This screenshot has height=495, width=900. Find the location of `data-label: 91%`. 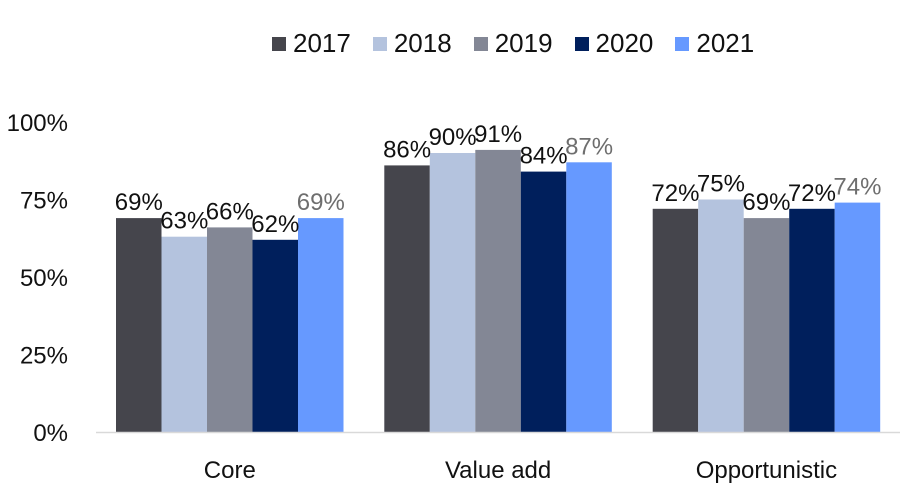

data-label: 91% is located at coordinates (498, 134).